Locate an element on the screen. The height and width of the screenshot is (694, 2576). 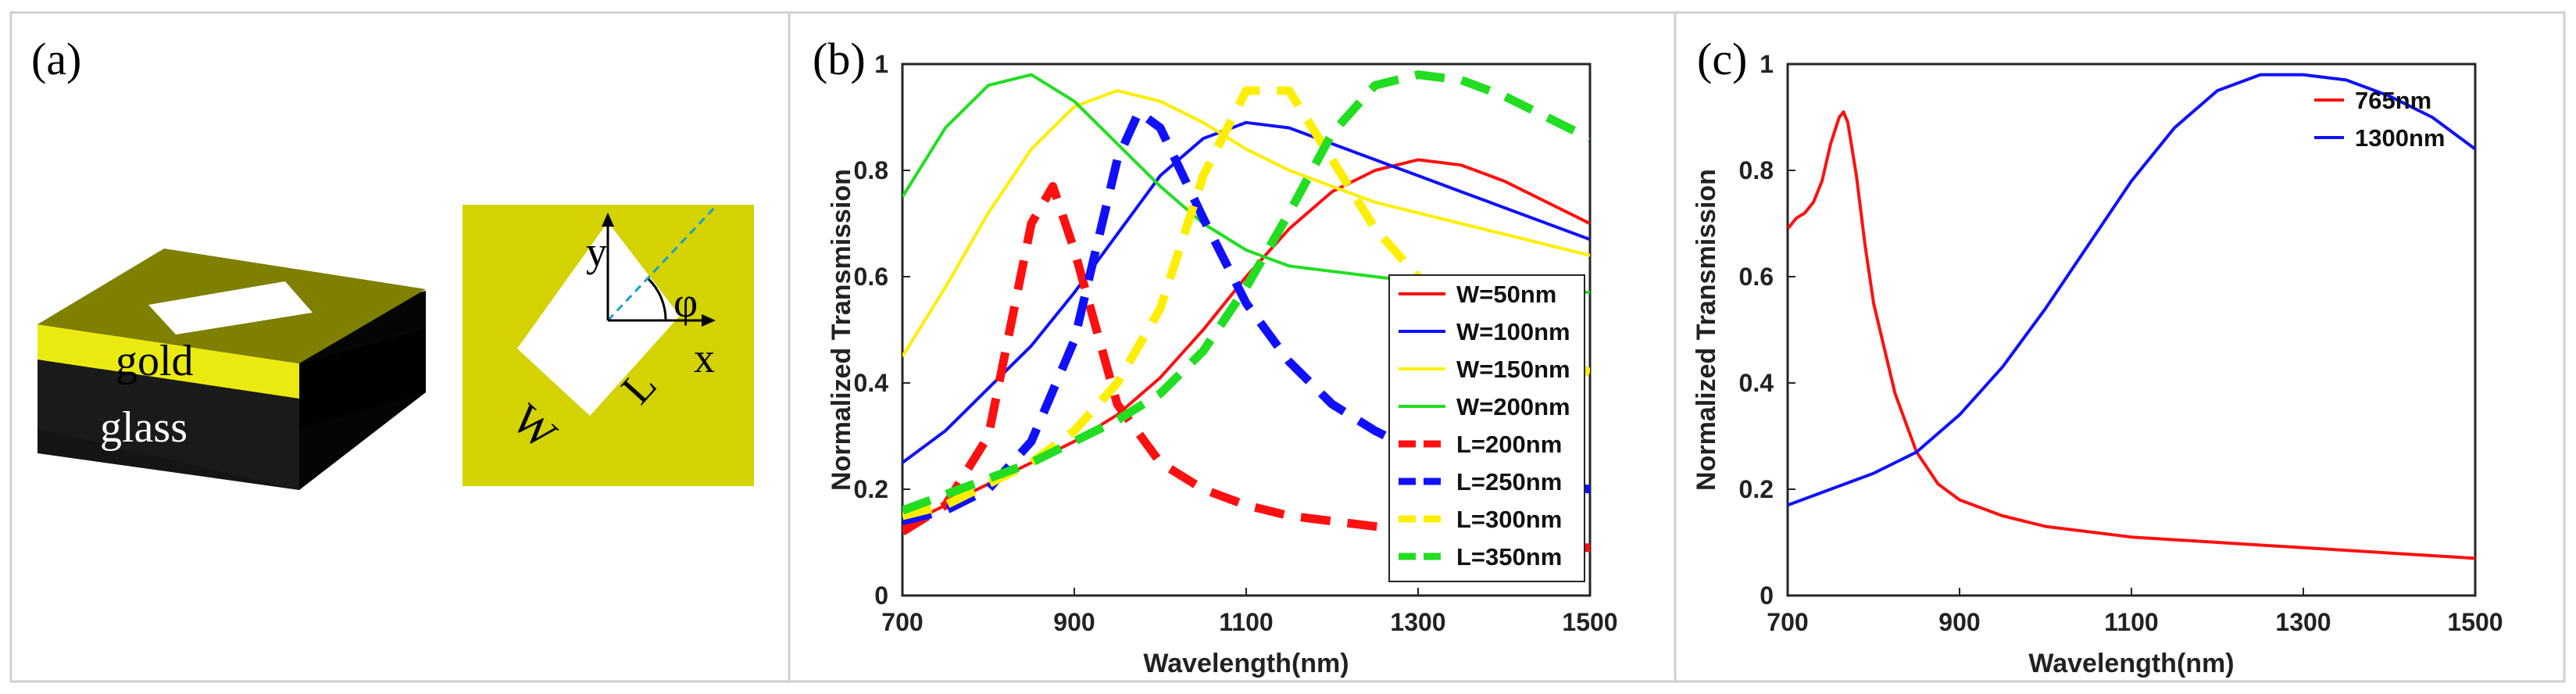
legend-label: W=50nm is located at coordinates (1506, 294).